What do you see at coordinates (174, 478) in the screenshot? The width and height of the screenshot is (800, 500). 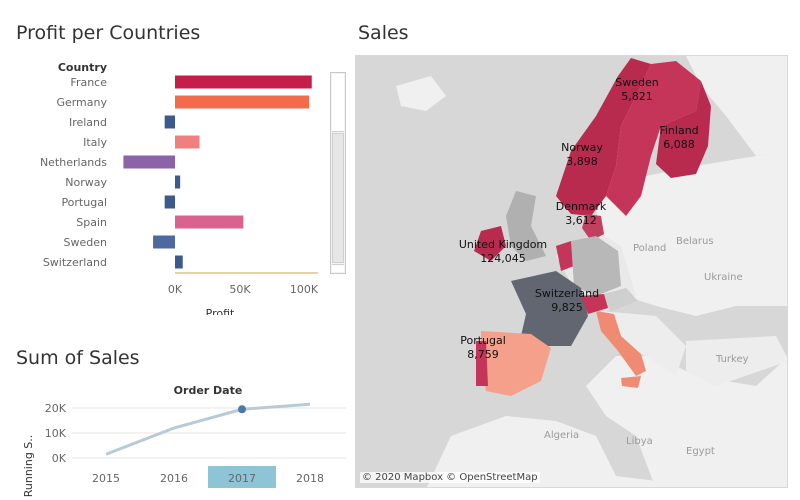 I see `x-tick-2016: 2016` at bounding box center [174, 478].